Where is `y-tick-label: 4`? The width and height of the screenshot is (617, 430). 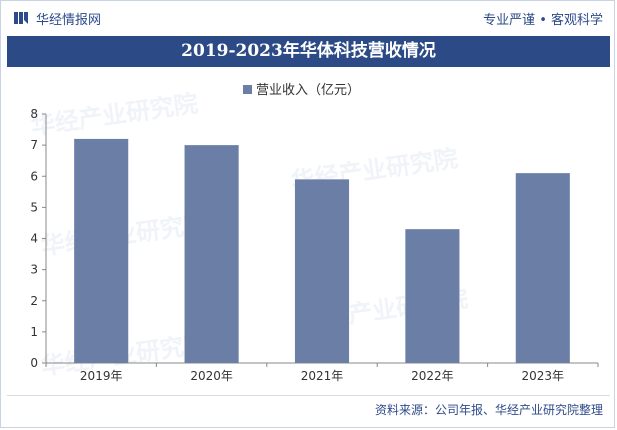
y-tick-label: 4 is located at coordinates (34, 239).